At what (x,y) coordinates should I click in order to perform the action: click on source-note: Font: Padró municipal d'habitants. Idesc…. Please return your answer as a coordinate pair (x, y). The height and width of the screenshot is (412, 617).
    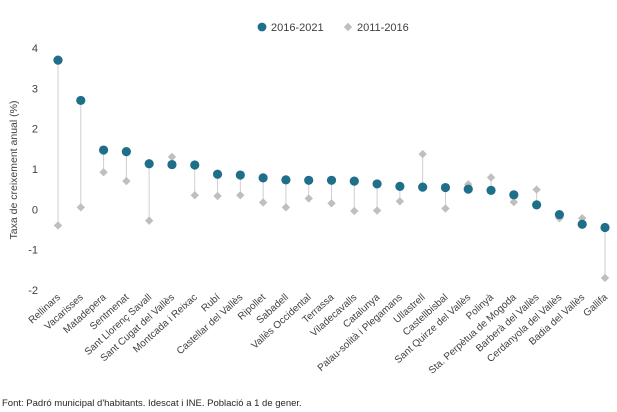
    Looking at the image, I should click on (152, 403).